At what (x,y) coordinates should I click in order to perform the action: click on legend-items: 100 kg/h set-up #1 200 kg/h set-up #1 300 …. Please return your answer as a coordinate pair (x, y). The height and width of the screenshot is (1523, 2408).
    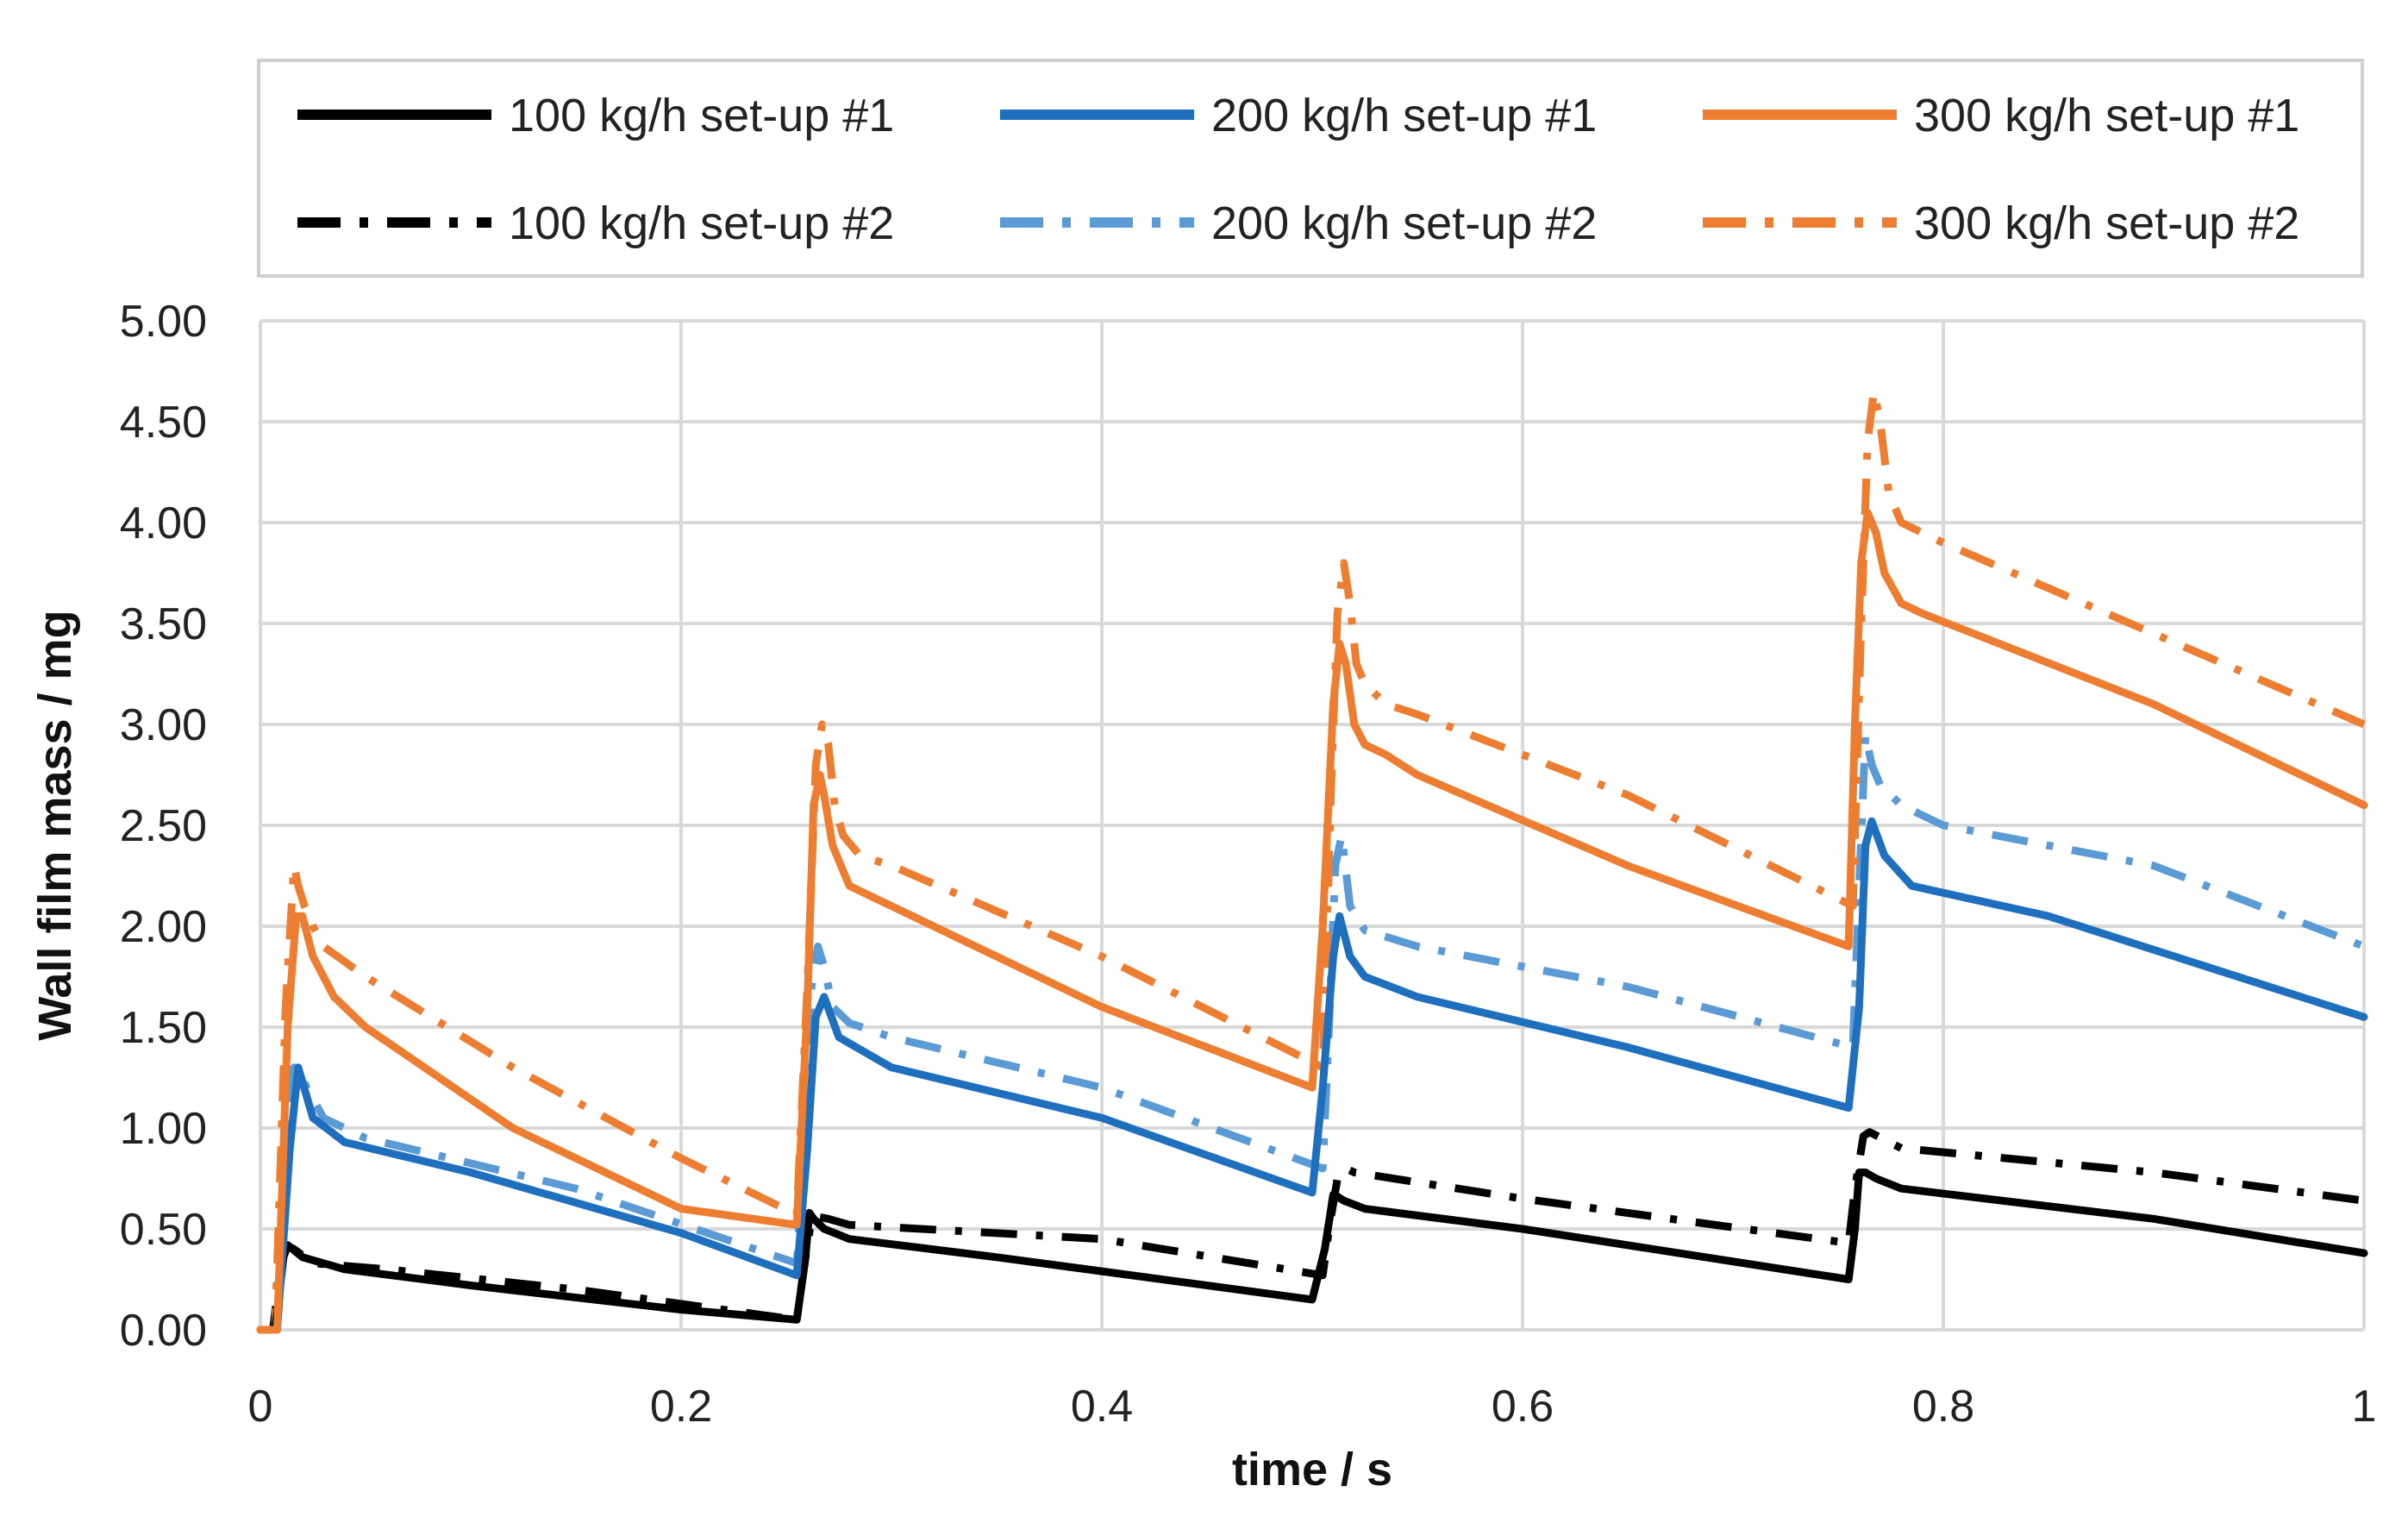
    Looking at the image, I should click on (1298, 169).